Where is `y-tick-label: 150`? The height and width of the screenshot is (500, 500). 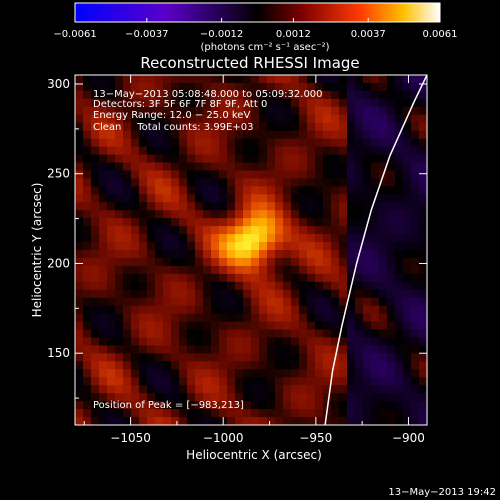 y-tick-label: 150 is located at coordinates (58, 353).